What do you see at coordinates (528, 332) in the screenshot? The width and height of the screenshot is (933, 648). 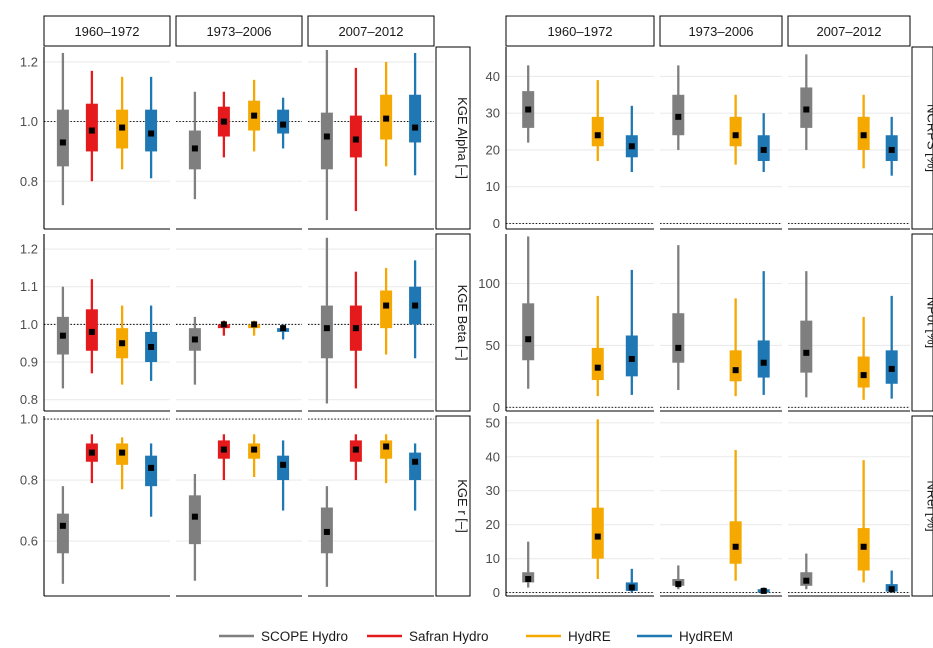 I see `row-5-panel-1-scope-hydro-box` at bounding box center [528, 332].